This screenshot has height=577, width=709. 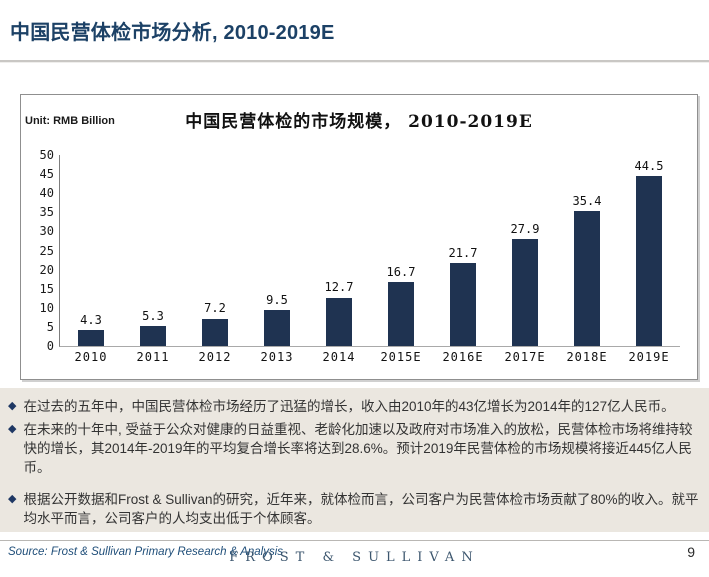 I want to click on y-tick-label: 30, so click(x=46, y=231).